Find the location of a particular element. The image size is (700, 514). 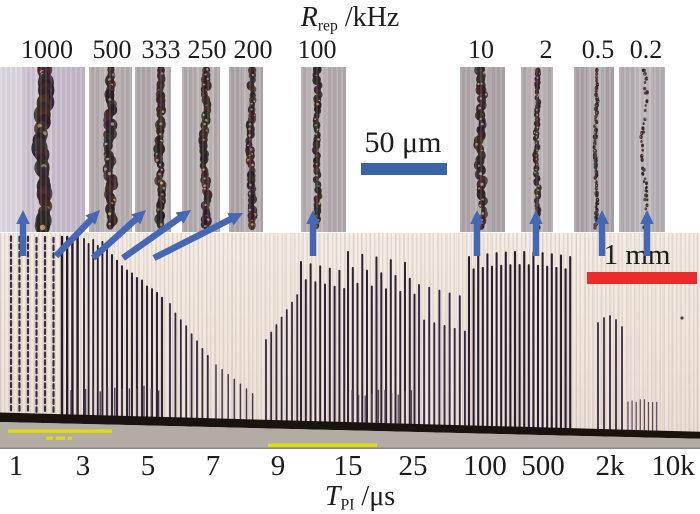

micrograph-strip-10kHz is located at coordinates (482, 149).